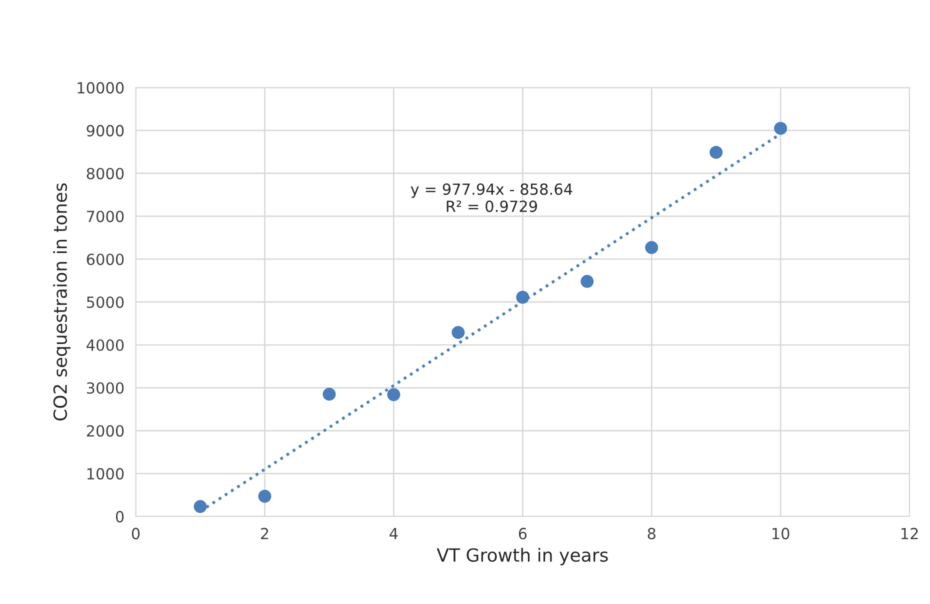 The height and width of the screenshot is (604, 930). Describe the element at coordinates (105, 345) in the screenshot. I see `y-tick-label: 4000` at that location.